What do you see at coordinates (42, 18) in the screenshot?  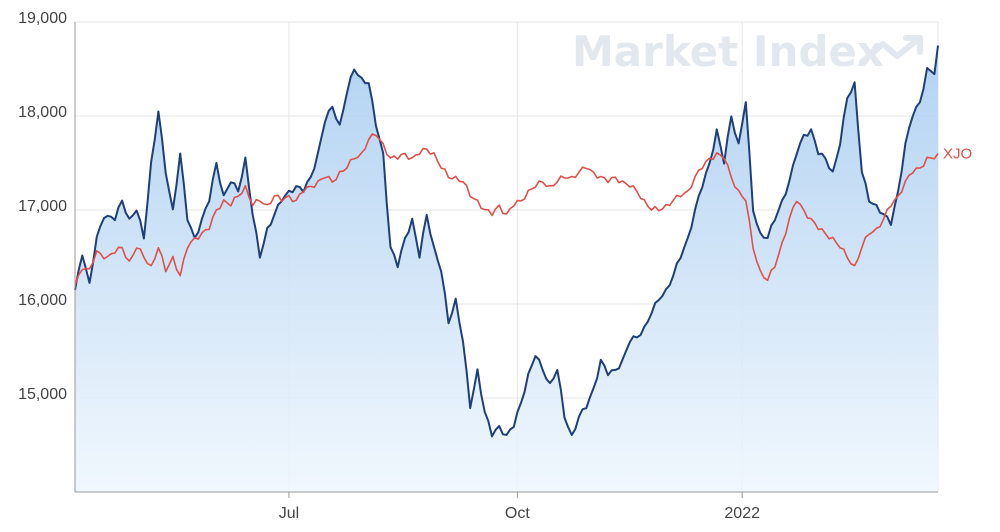 I see `y-tick-label: 19,000` at bounding box center [42, 18].